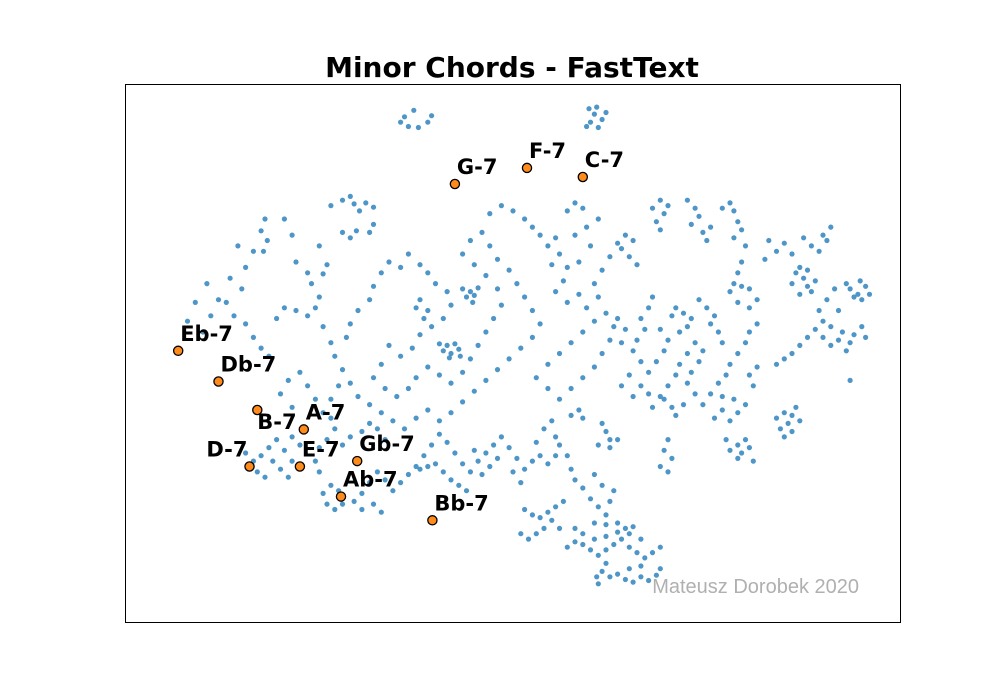 The image size is (1000, 700). Describe the element at coordinates (321, 450) in the screenshot. I see `highlight-label: E-7` at that location.